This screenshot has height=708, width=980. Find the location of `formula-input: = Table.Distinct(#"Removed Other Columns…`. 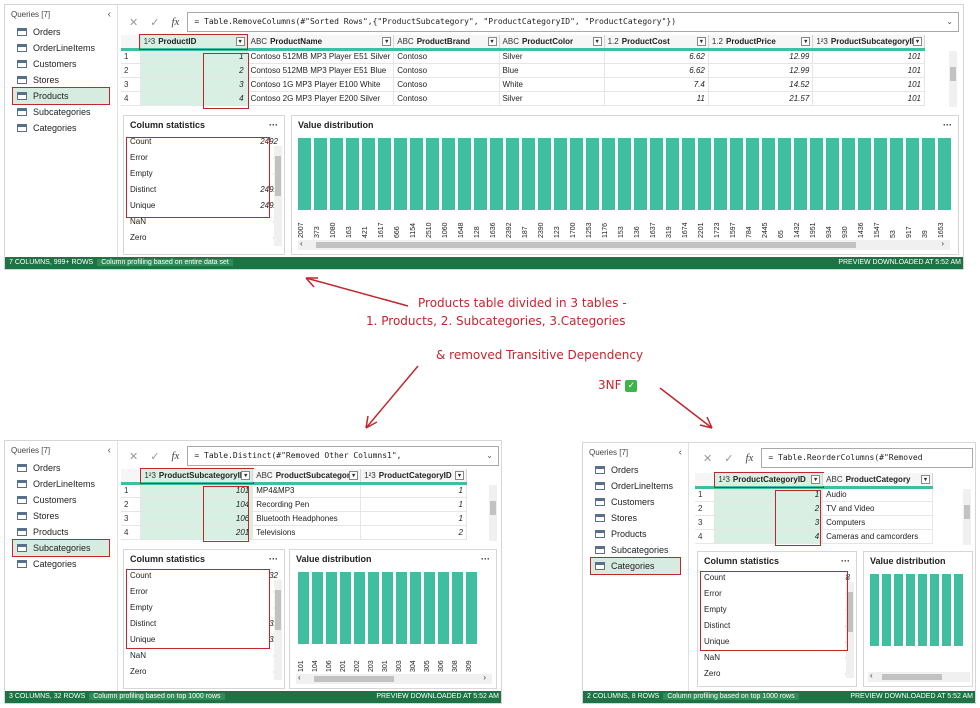

formula-input: = Table.Distinct(#"Removed Other Columns… is located at coordinates (343, 456).